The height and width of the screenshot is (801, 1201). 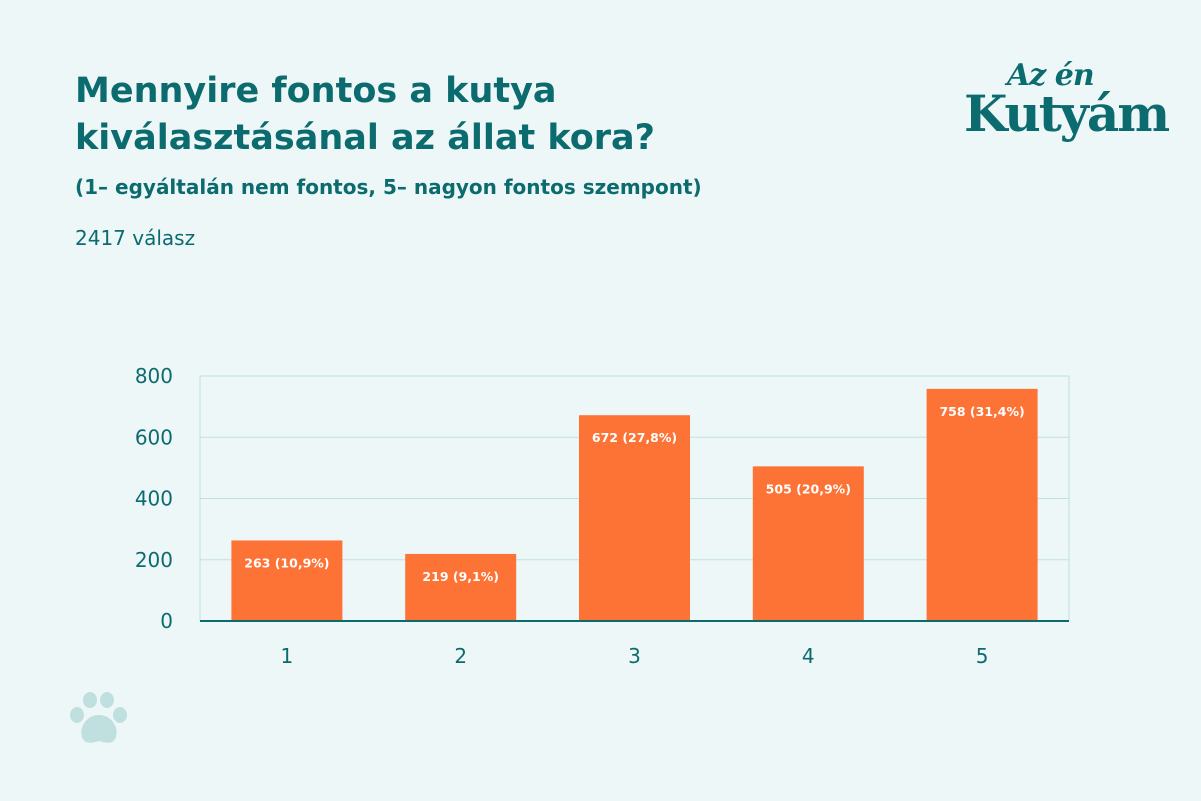 What do you see at coordinates (154, 499) in the screenshot?
I see `y-tick-label: 400` at bounding box center [154, 499].